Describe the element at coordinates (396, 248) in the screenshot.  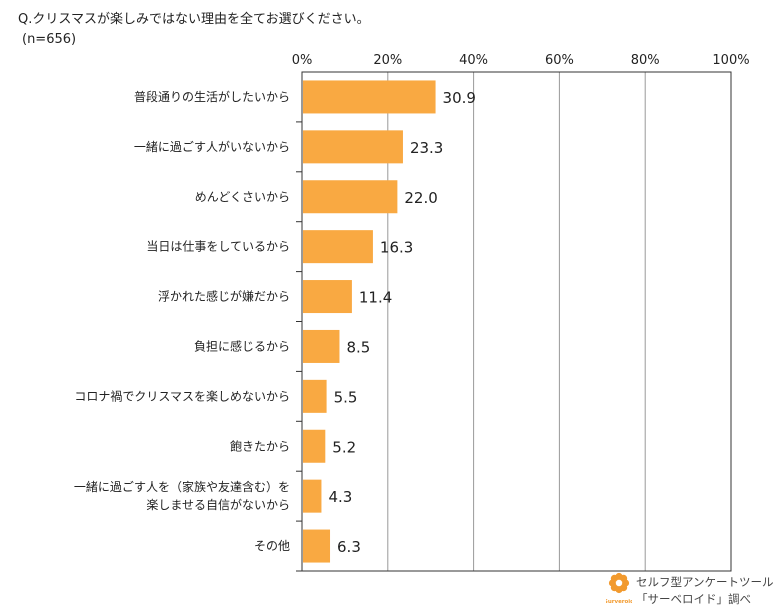
I see `data-label: 16.3` at that location.